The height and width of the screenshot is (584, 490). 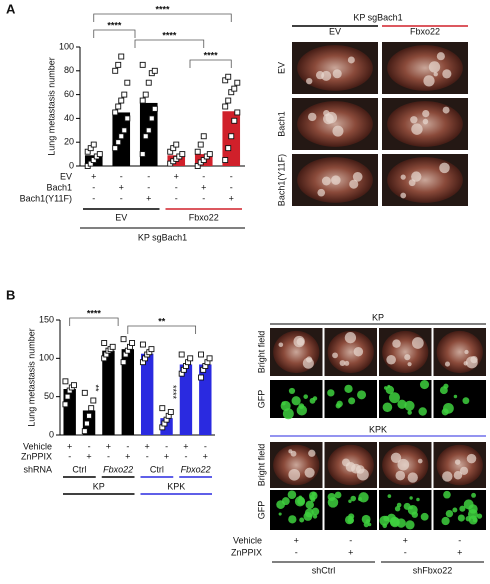 What do you see at coordinates (79, 469) in the screenshot?
I see `group-label: Ctrl` at bounding box center [79, 469].